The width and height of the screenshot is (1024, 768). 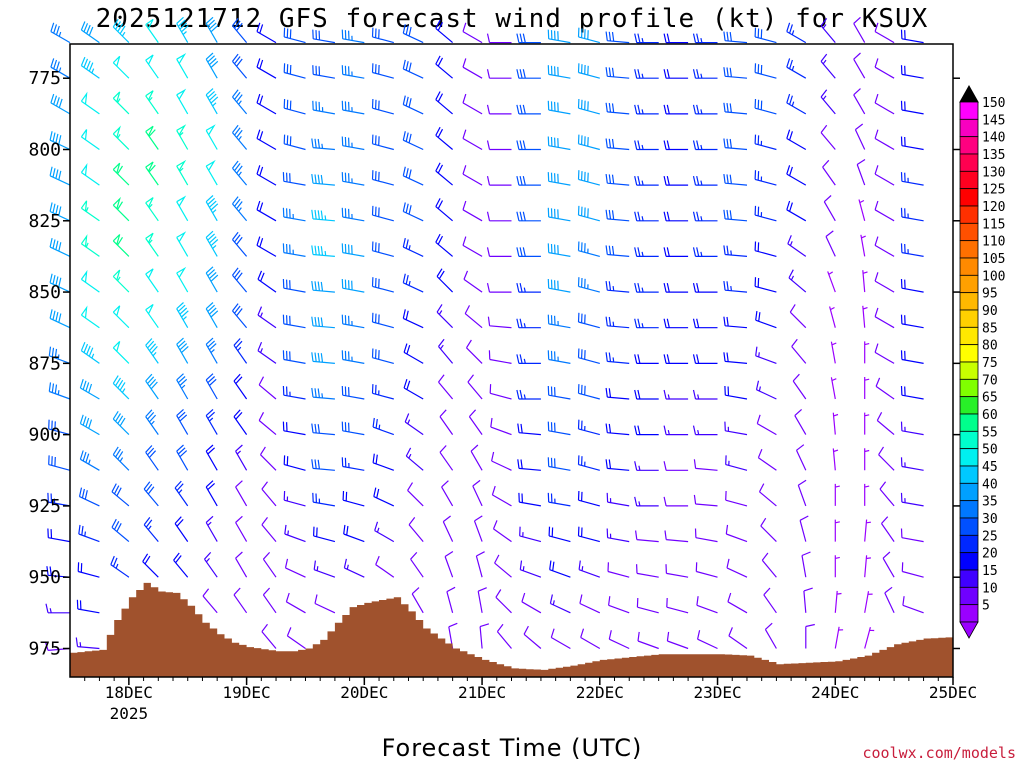 What do you see at coordinates (990, 571) in the screenshot?
I see `colorbar-label: 15` at bounding box center [990, 571].